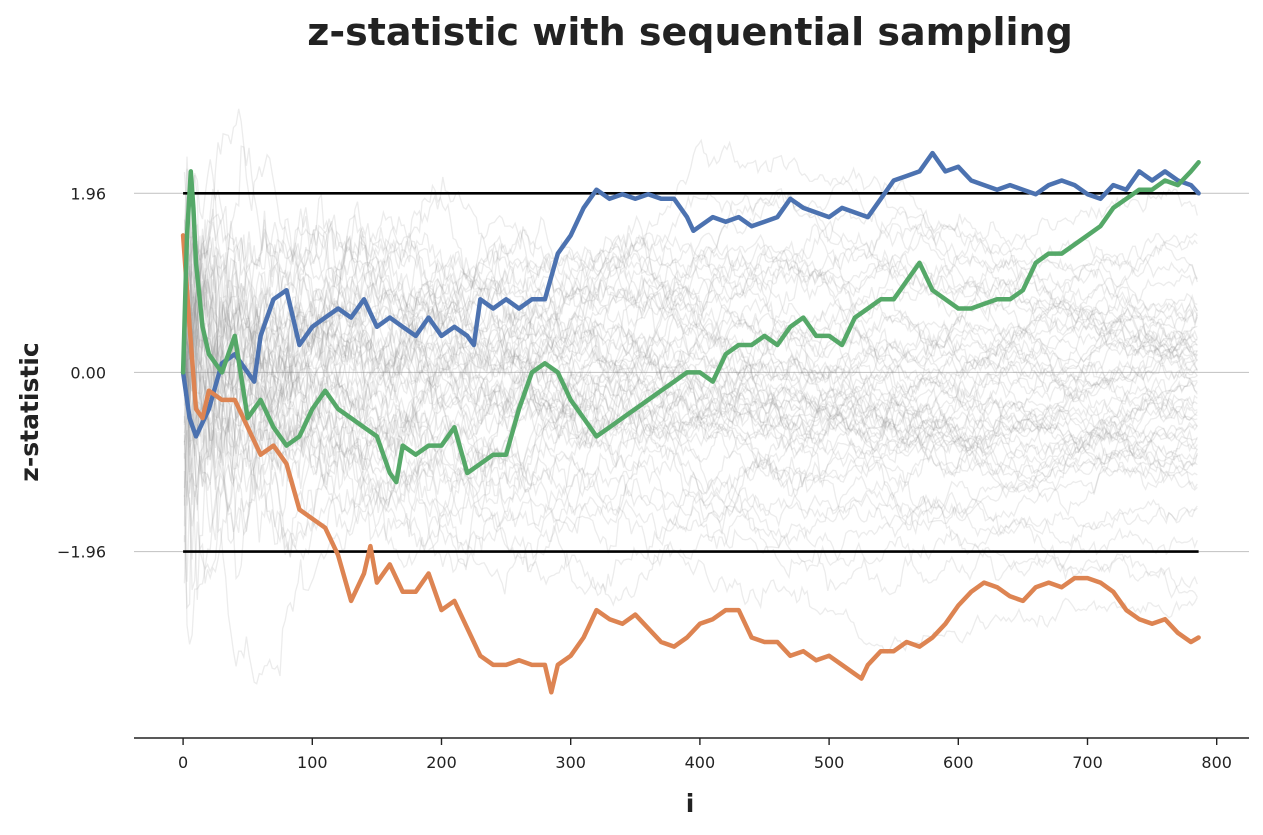 The height and width of the screenshot is (835, 1263). Describe the element at coordinates (81, 552) in the screenshot. I see `y-tick-label: −1.96` at that location.